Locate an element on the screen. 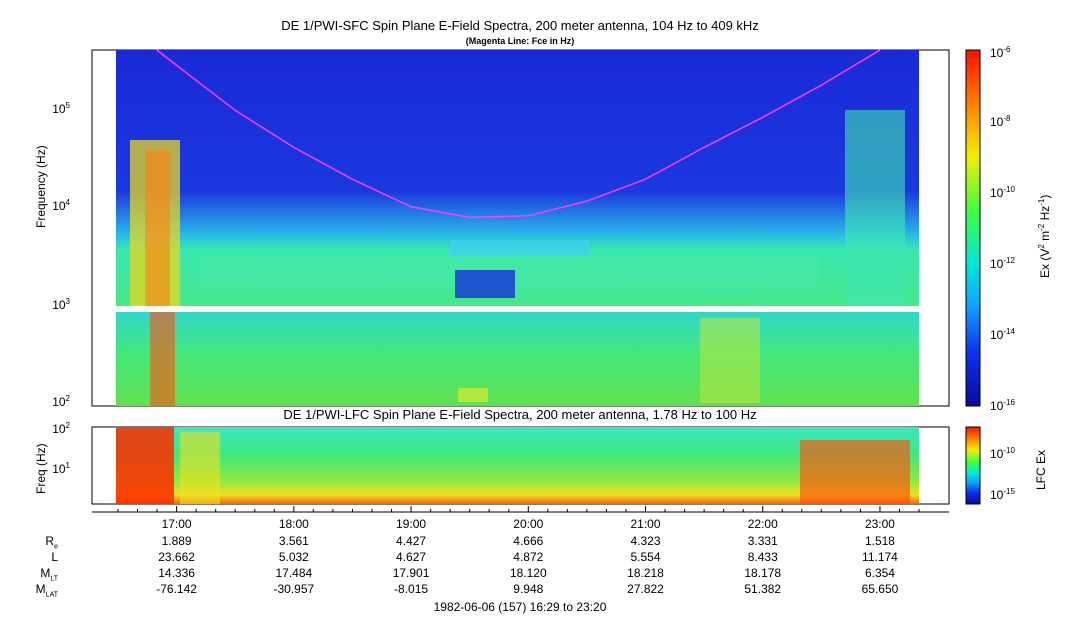  ephemeris-value: 18.120 is located at coordinates (528, 573).